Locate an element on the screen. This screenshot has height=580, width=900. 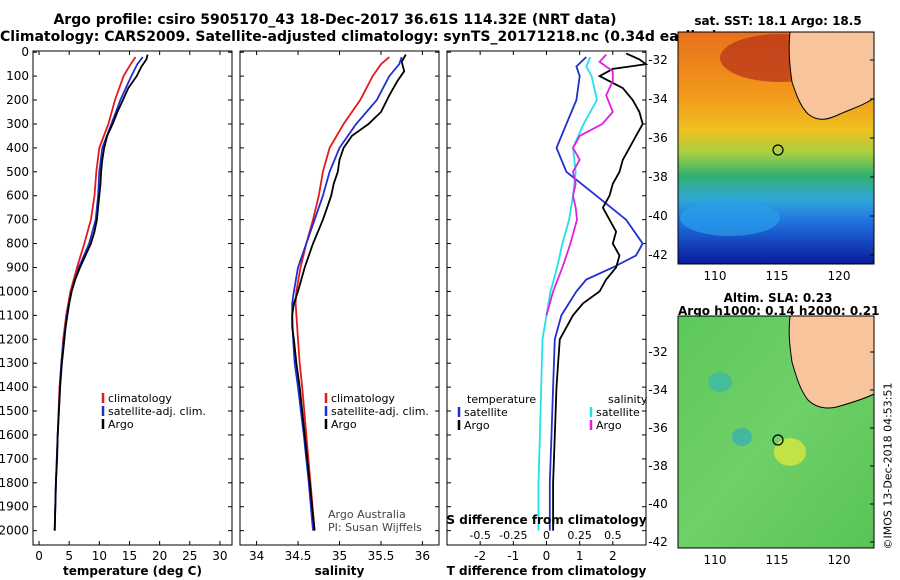
map_sst-ytick-label: -34 is located at coordinates (658, 99).